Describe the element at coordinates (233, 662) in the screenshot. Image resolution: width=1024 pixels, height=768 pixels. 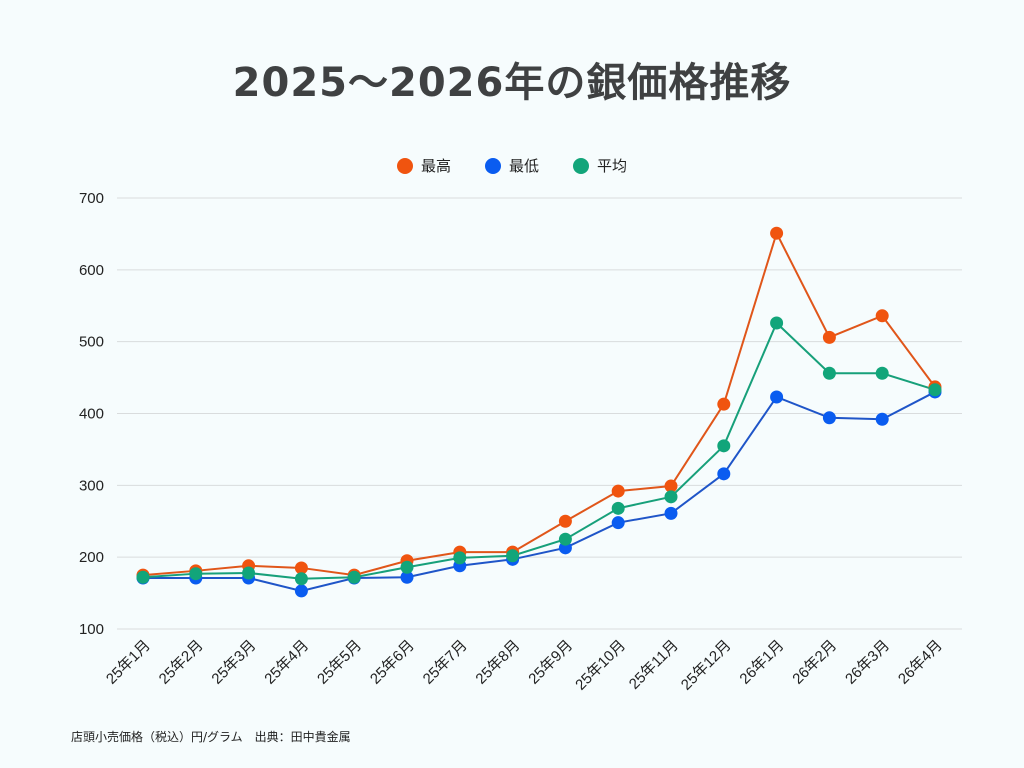
I see `x-tick-label: 25年3月` at that location.